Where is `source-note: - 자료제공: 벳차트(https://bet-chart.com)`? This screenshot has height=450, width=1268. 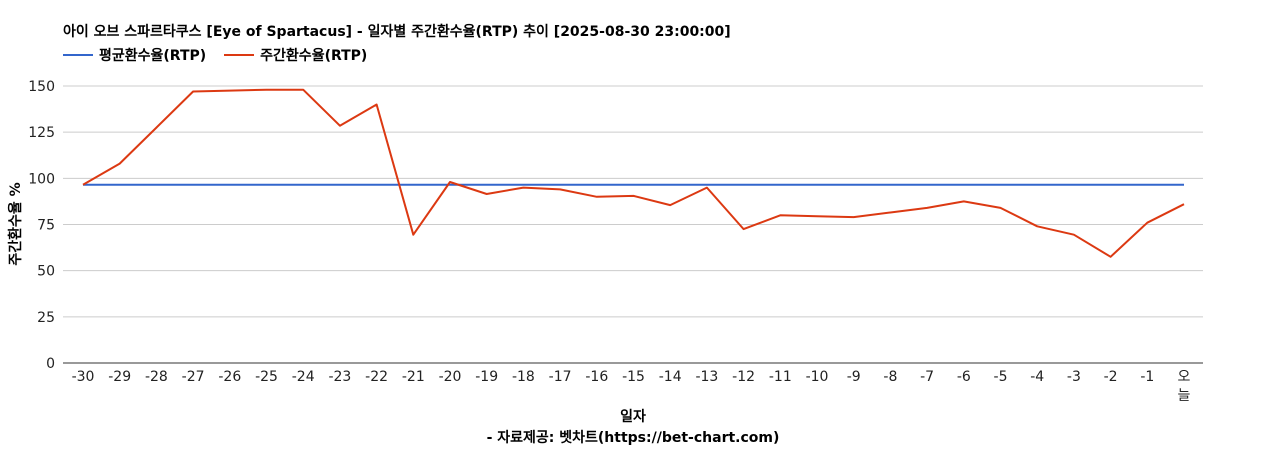
source-note: - 자료제공: 벳차트(https://bet-chart.com) is located at coordinates (633, 437).